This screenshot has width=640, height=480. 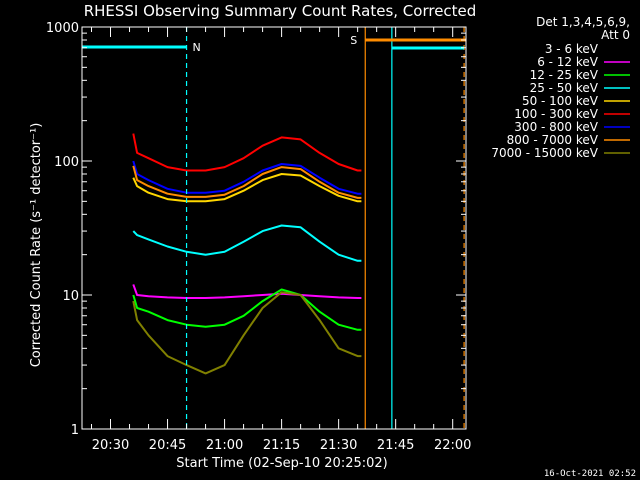 What do you see at coordinates (556, 127) in the screenshot?
I see `legend-label-7: 300 - 800 keV` at bounding box center [556, 127].